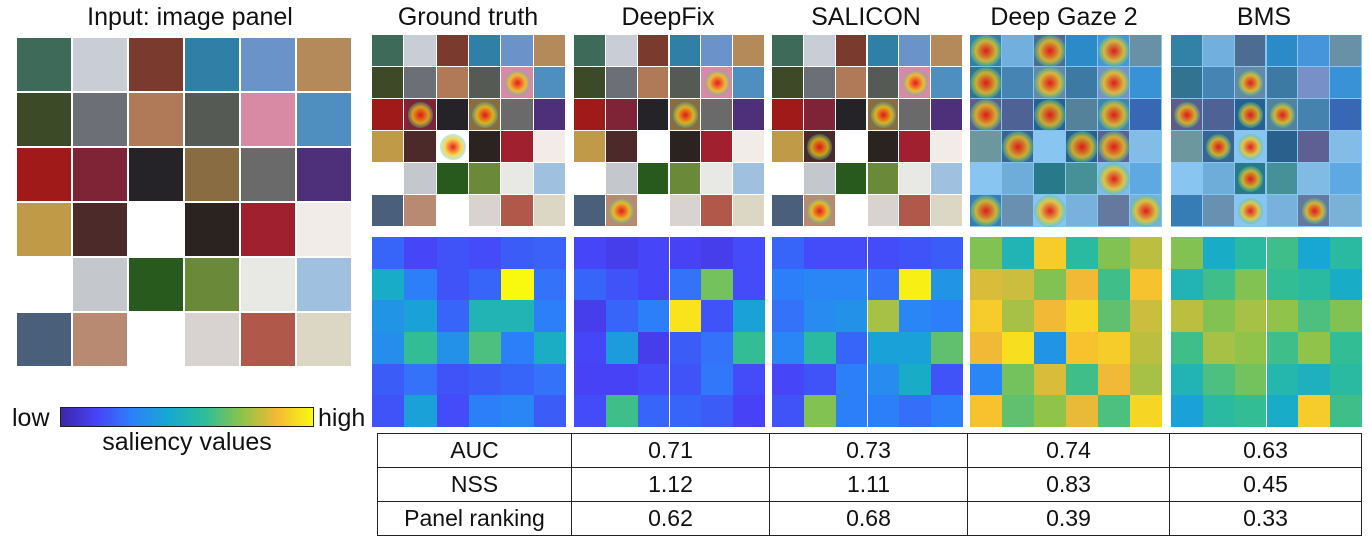 The image size is (1370, 550). I want to click on input-panel-title: Input: image panel, so click(190, 17).